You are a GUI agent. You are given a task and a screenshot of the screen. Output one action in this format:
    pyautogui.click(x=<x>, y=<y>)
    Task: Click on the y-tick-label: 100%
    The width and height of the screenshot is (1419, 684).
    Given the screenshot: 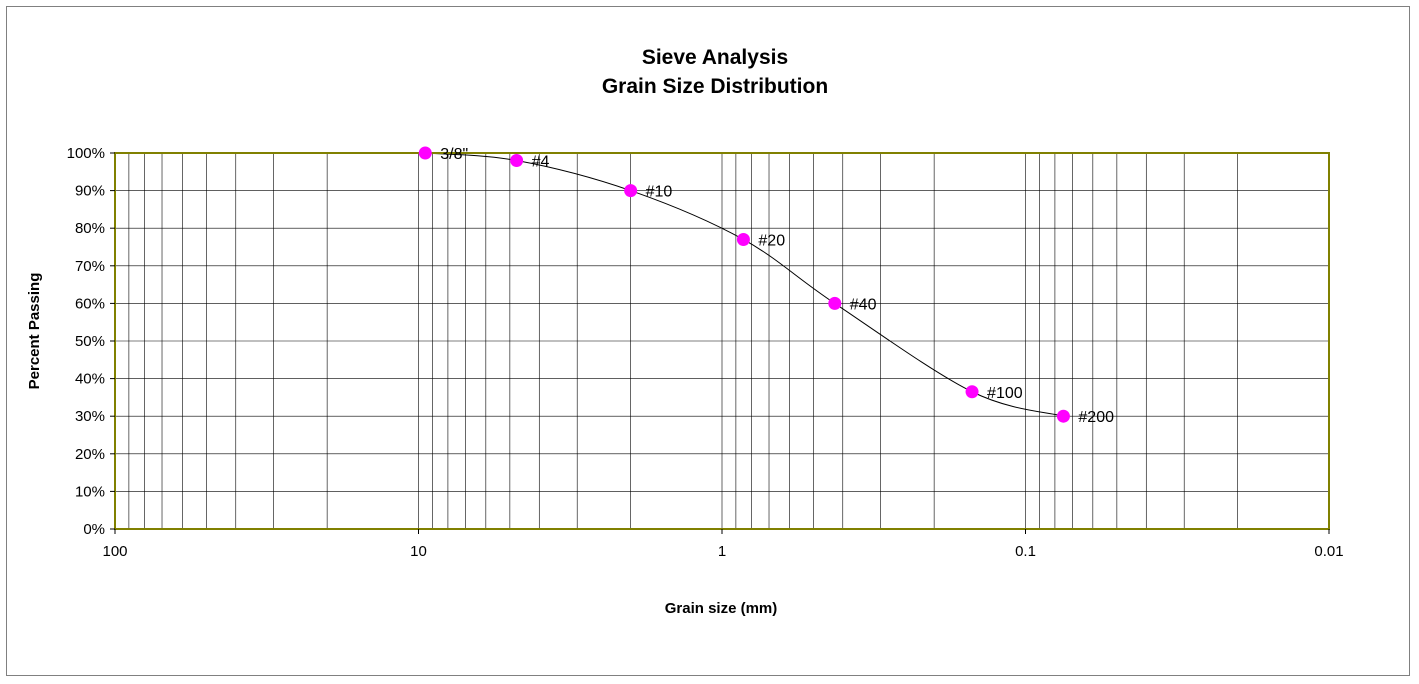 What is the action you would take?
    pyautogui.click(x=86, y=153)
    